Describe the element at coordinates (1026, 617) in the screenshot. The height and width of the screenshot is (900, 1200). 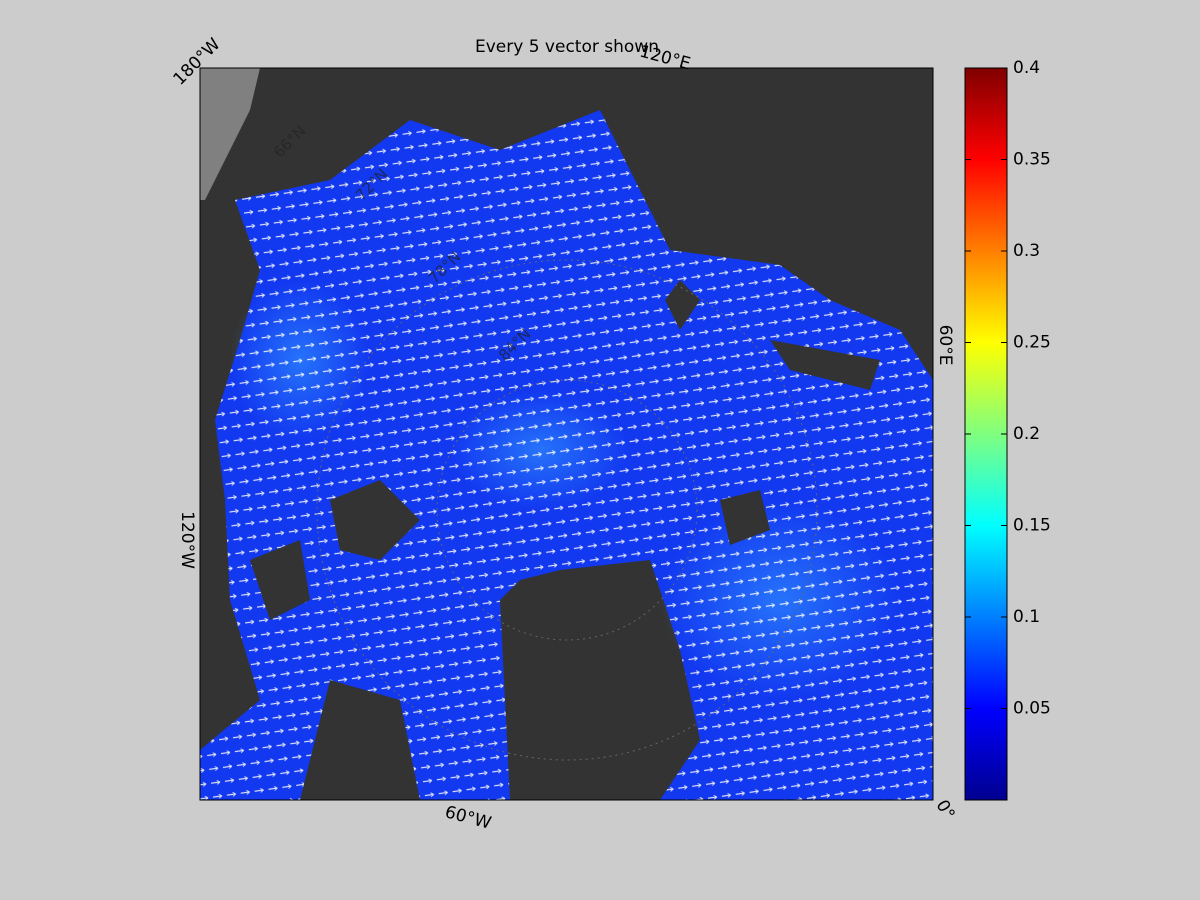
I see `colorbar-tick-label: 0.1` at that location.